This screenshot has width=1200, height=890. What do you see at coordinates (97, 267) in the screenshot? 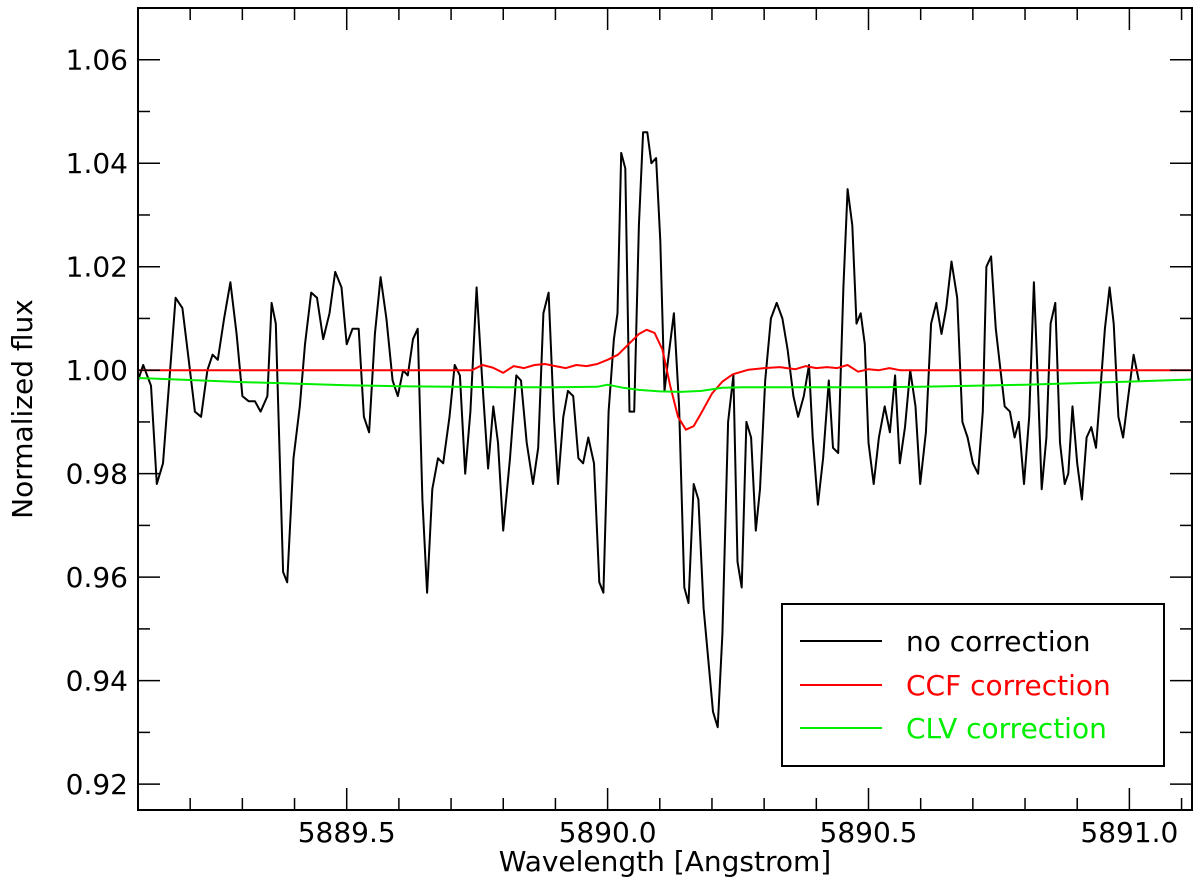
I see `y-tick-label: 1.02` at bounding box center [97, 267].